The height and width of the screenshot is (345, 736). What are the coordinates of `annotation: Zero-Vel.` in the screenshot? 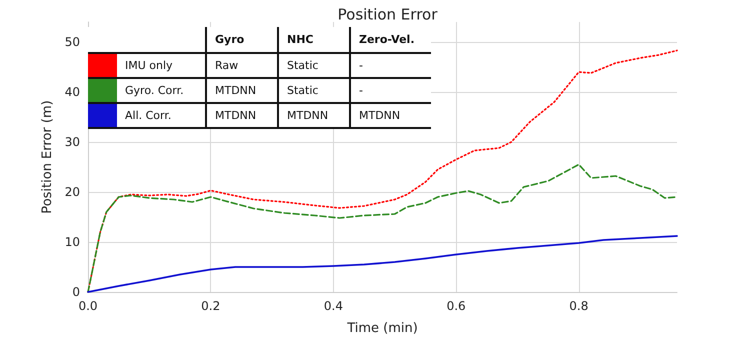 It's located at (390, 40).